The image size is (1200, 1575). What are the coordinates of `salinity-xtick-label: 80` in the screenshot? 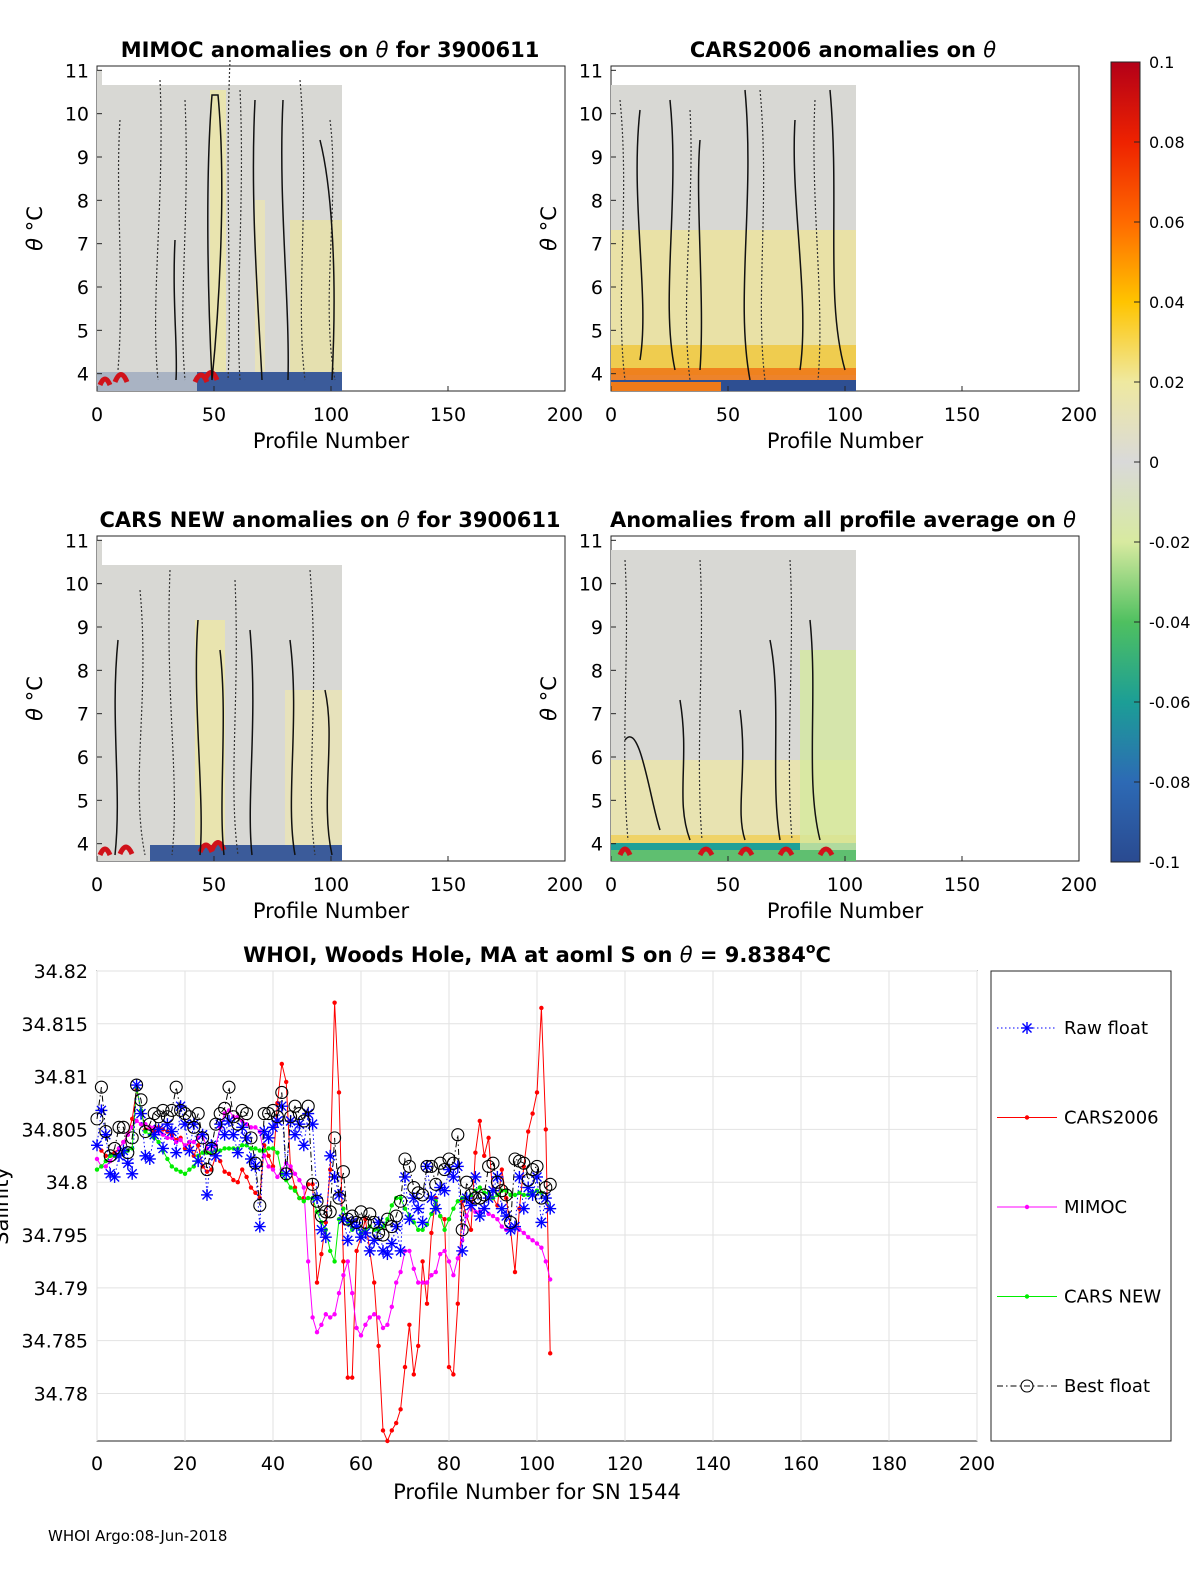 It's located at (449, 1464).